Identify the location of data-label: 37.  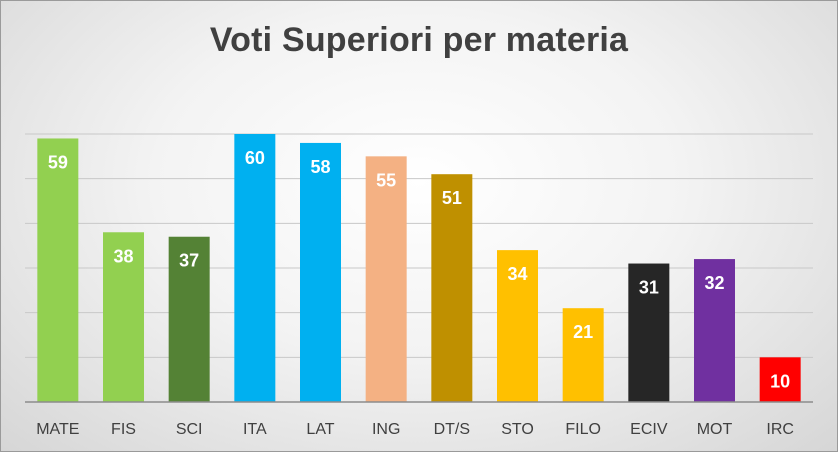
(189, 261).